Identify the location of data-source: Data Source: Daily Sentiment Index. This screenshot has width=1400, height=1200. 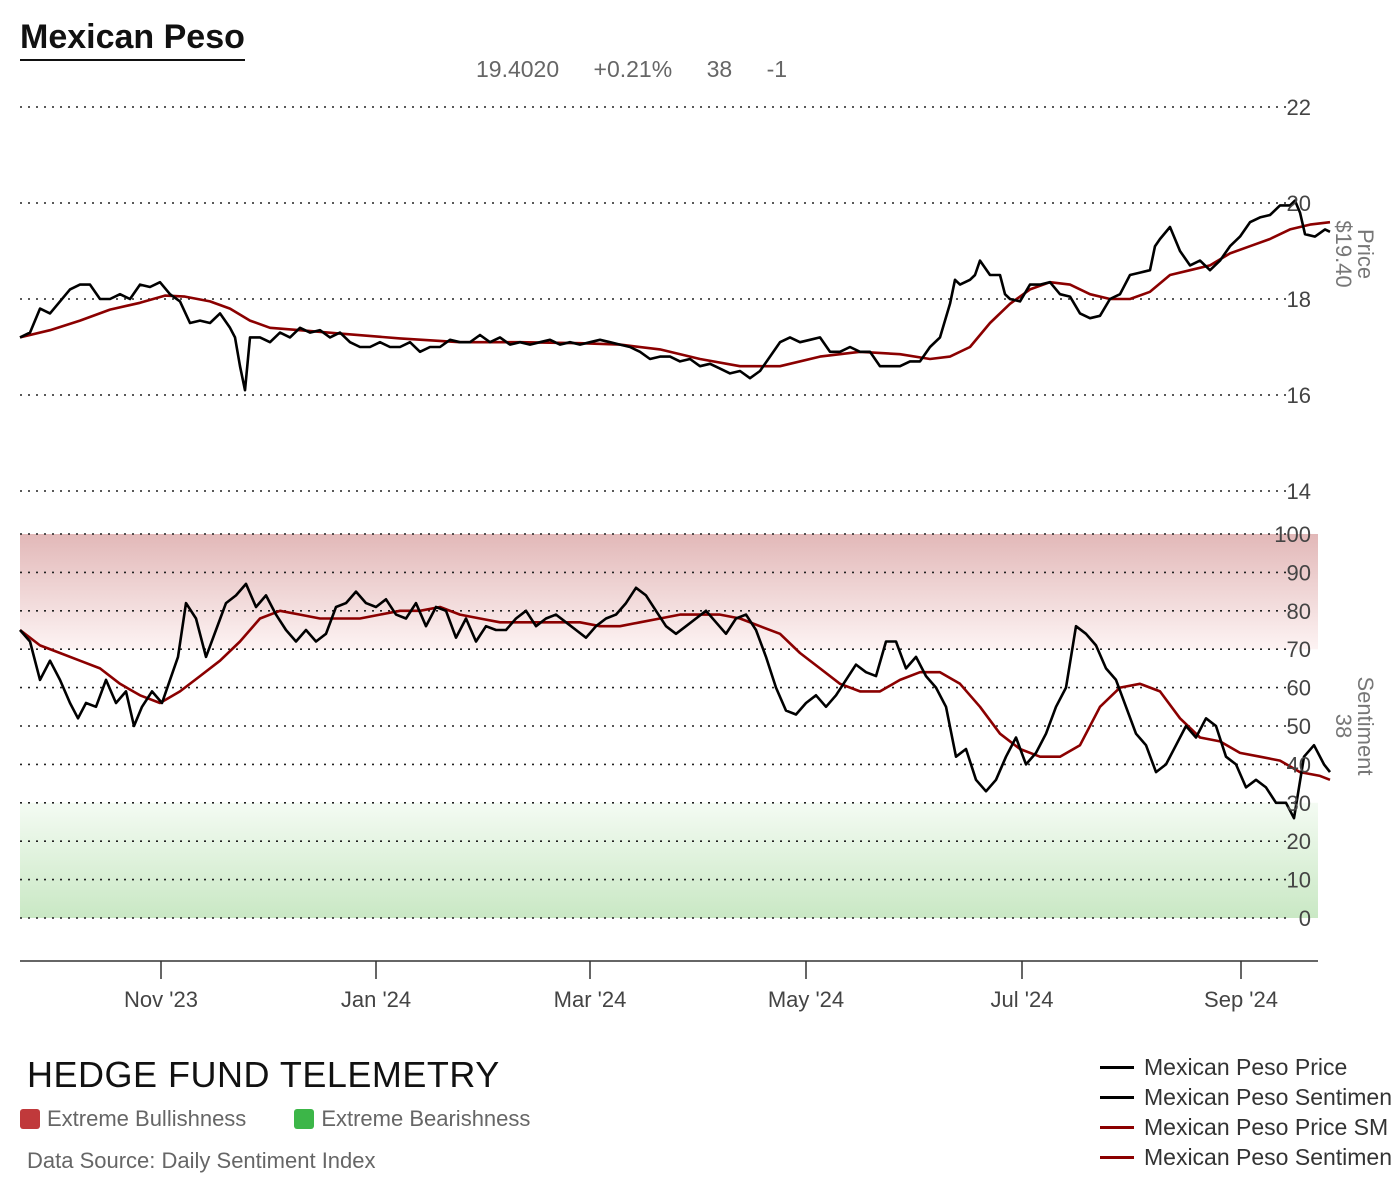
(201, 1160).